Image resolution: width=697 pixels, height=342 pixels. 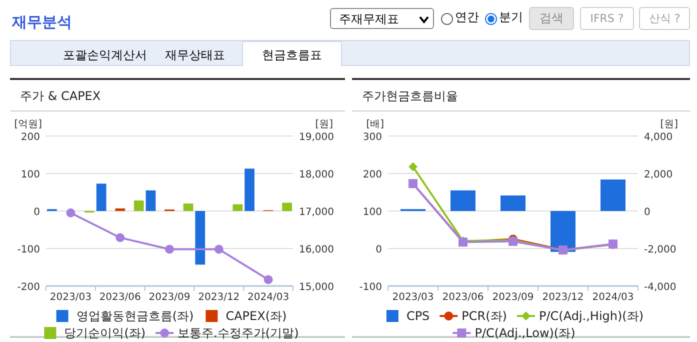 I want to click on y2-tick-label: 4,000, so click(x=658, y=137).